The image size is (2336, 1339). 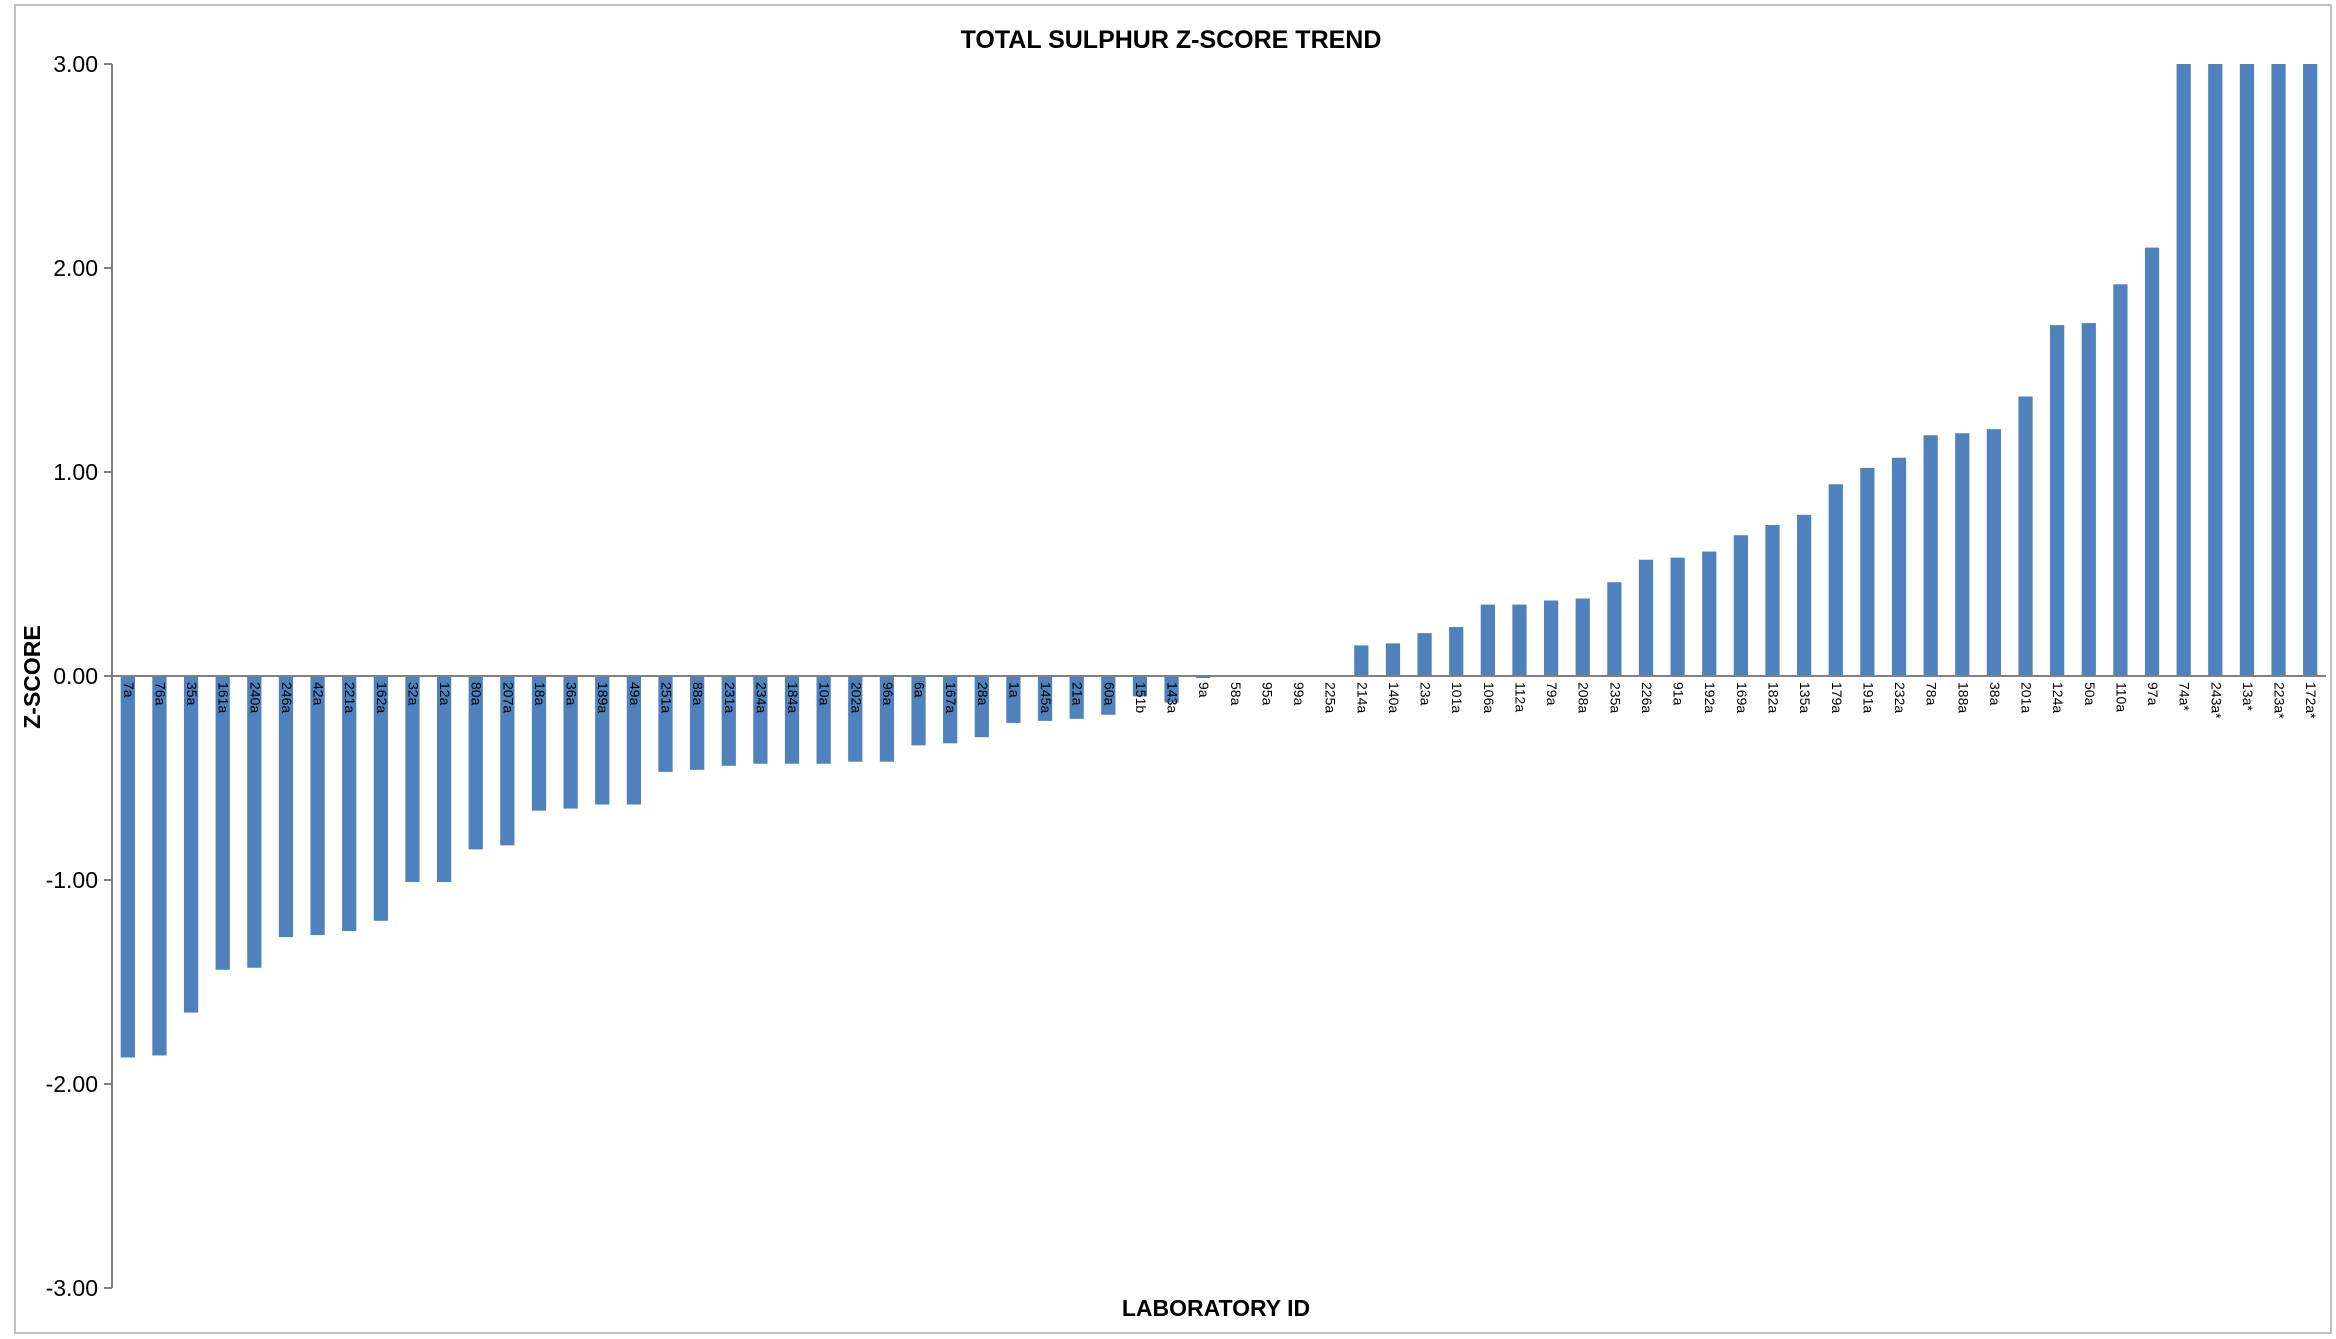 What do you see at coordinates (286, 807) in the screenshot?
I see `bar-246a` at bounding box center [286, 807].